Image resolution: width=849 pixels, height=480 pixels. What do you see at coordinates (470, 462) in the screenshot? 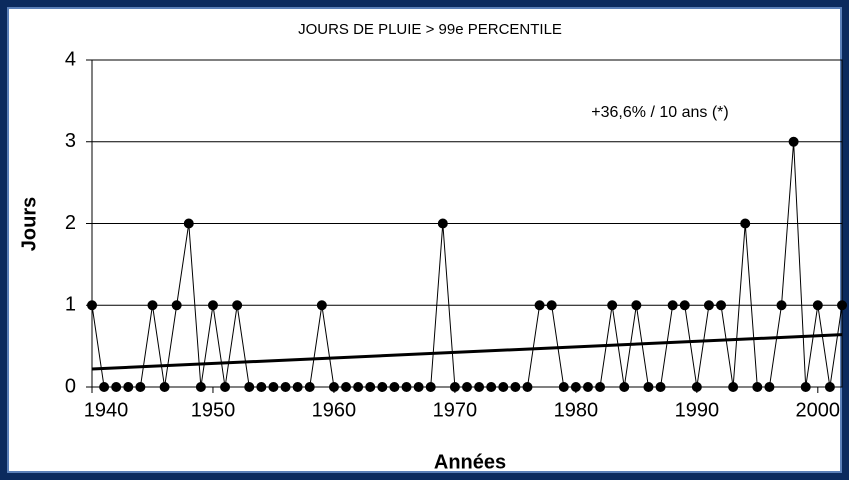
I see `x-axis-label: Années` at bounding box center [470, 462].